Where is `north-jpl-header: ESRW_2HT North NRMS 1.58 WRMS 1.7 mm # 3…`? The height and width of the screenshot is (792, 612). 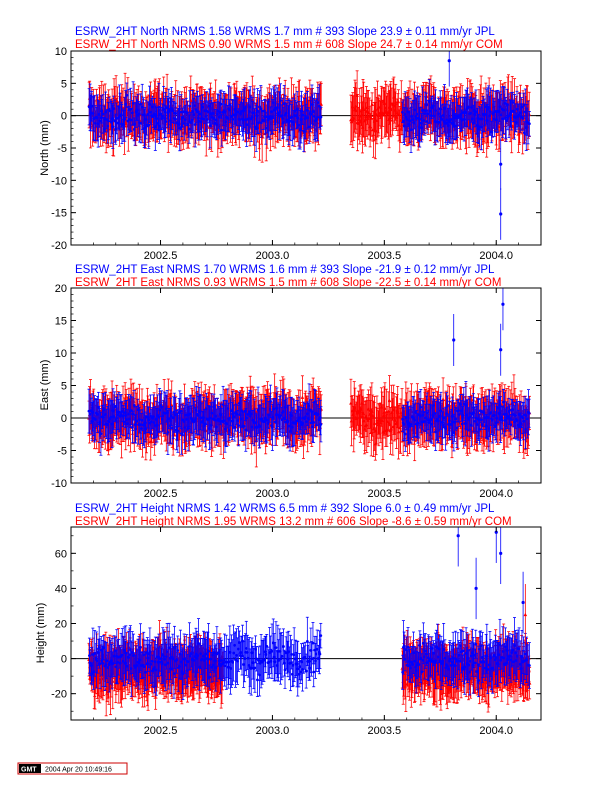
north-jpl-header: ESRW_2HT North NRMS 1.58 WRMS 1.7 mm # 3… is located at coordinates (285, 32).